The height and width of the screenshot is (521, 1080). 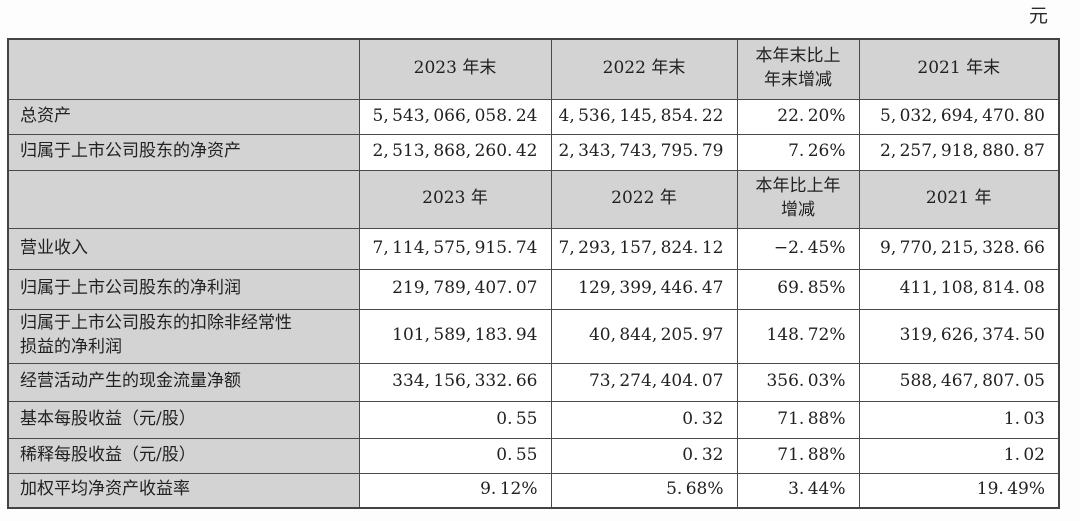 What do you see at coordinates (183, 289) in the screenshot?
I see `row-label: 归属于上市公司股东的净利润` at bounding box center [183, 289].